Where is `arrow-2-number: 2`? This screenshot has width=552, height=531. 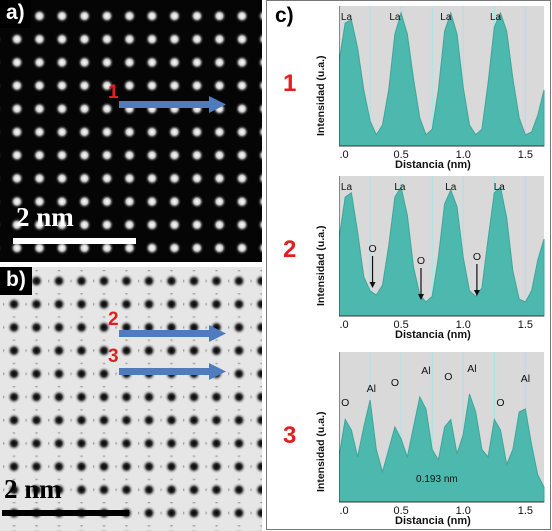 arrow-2-number: 2 is located at coordinates (113, 319).